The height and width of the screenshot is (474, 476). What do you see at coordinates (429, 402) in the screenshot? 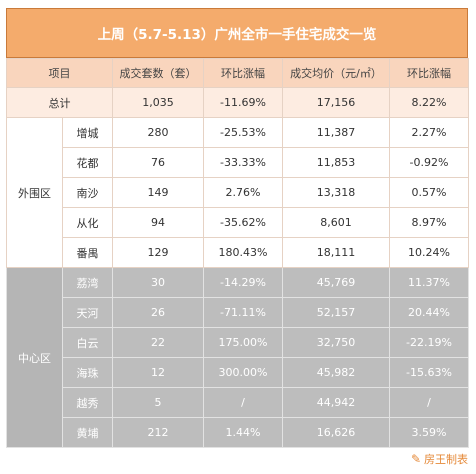
I see `cell-price-change: /` at bounding box center [429, 402].